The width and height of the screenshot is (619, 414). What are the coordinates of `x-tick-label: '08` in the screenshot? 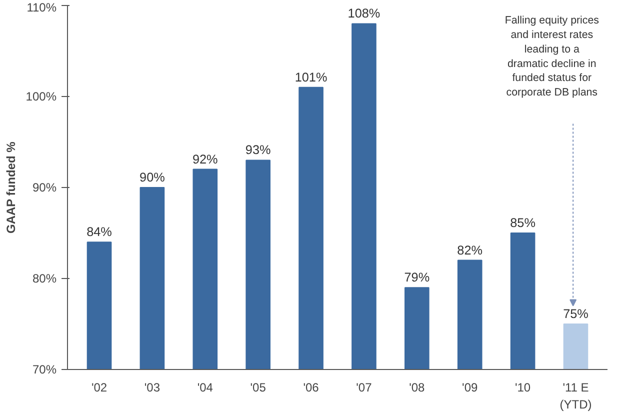 It's located at (417, 387).